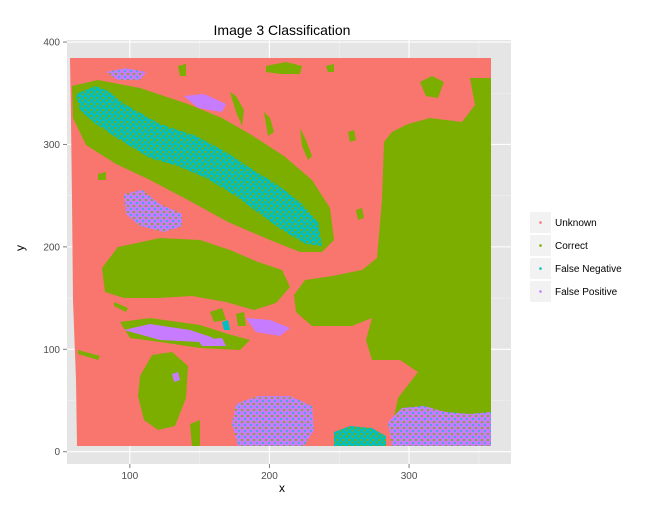  Describe the element at coordinates (360, 436) in the screenshot. I see `false-negative-region-bottom` at that location.